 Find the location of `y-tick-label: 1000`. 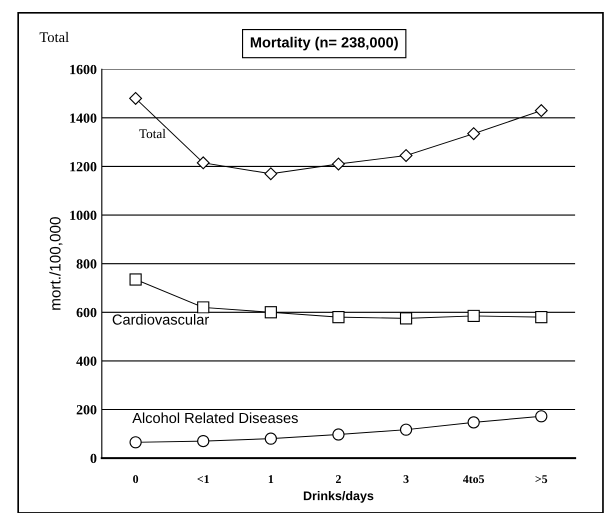

y-tick-label: 1000 is located at coordinates (83, 215).